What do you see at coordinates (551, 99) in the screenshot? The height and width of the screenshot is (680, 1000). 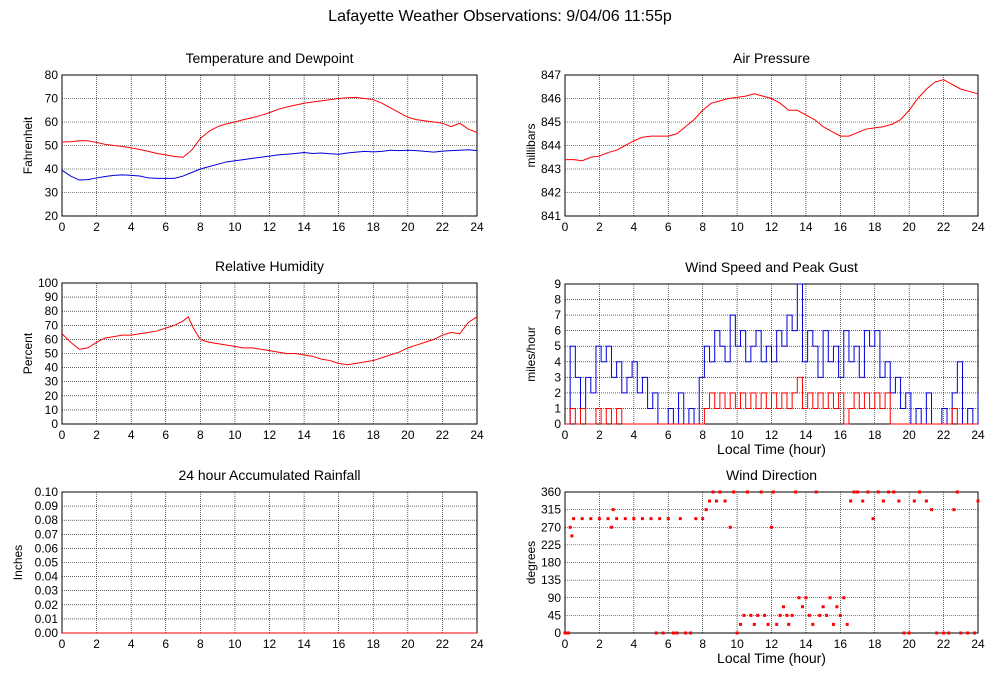 I see `pressure-ytick-label: 846` at bounding box center [551, 99].